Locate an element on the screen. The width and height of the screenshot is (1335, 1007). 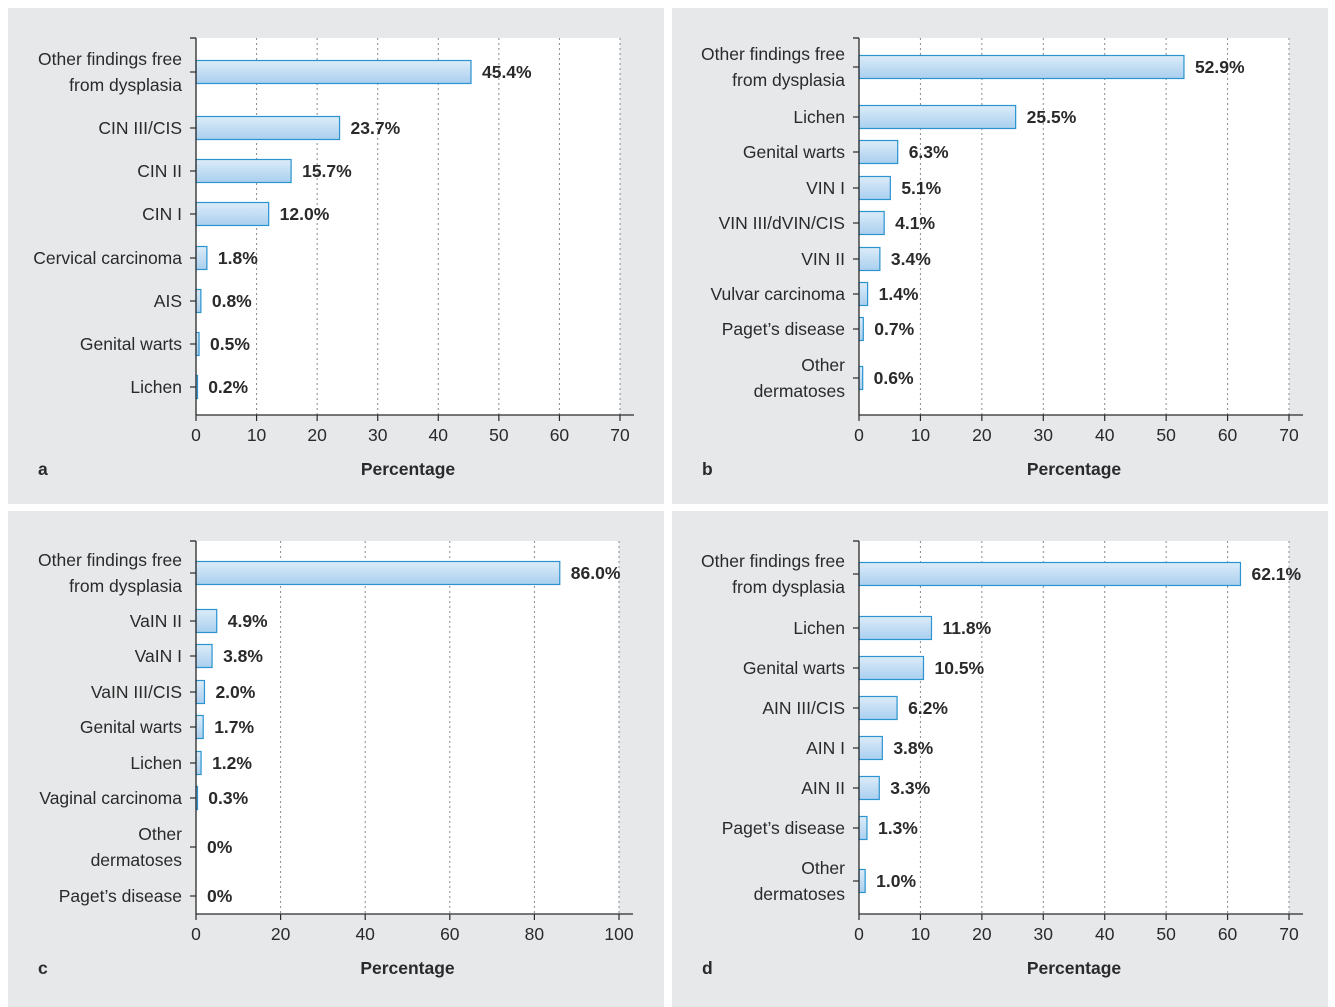
value-label: 5.1% is located at coordinates (921, 188).